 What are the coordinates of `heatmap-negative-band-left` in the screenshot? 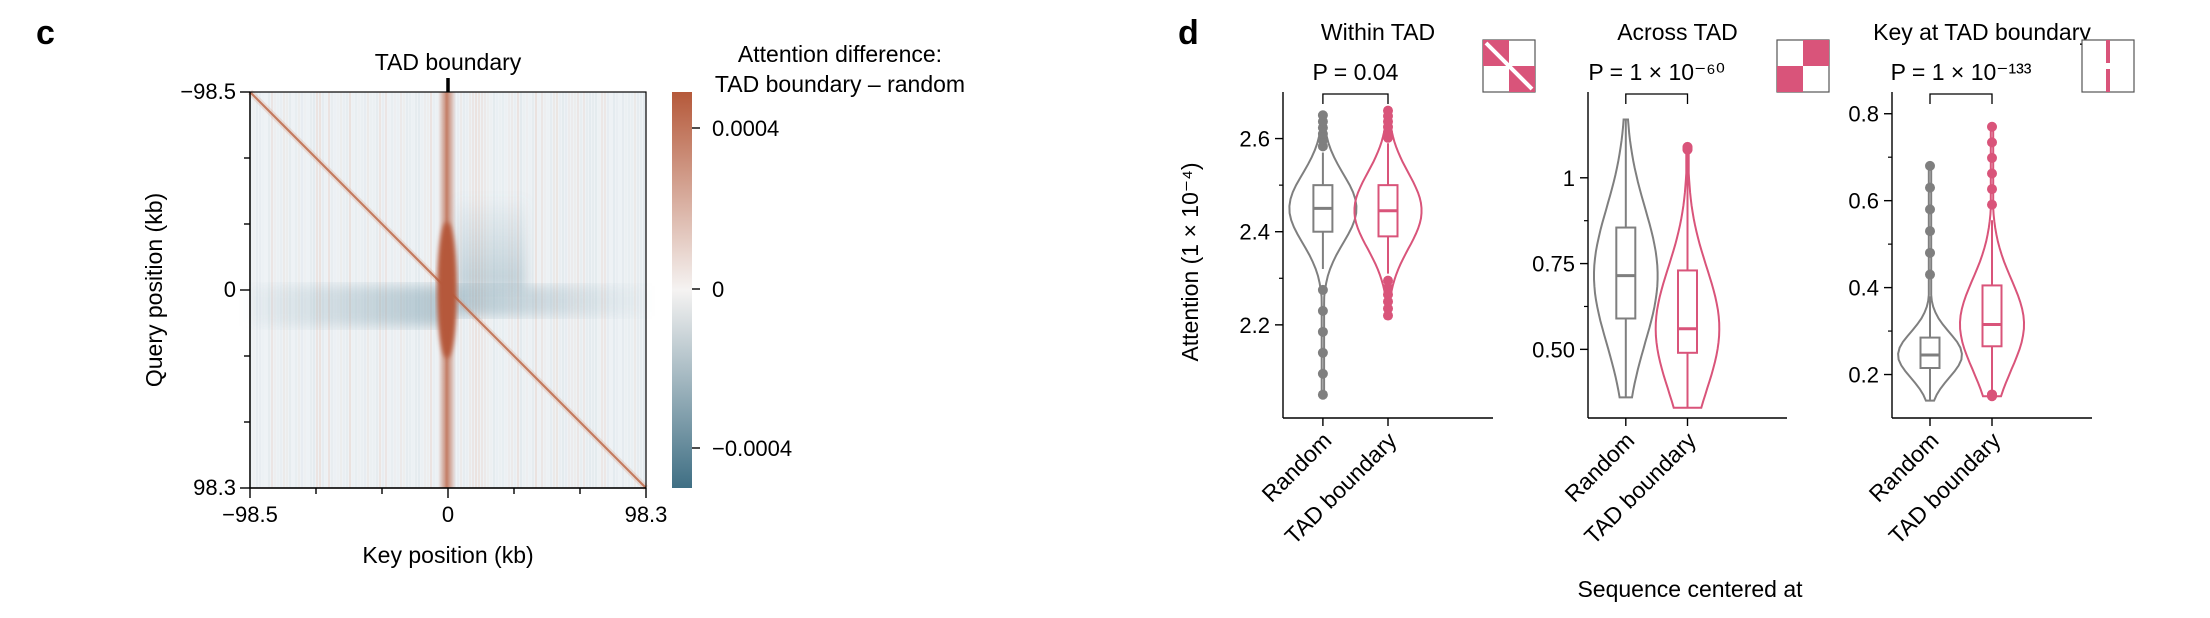 It's located at (347, 306).